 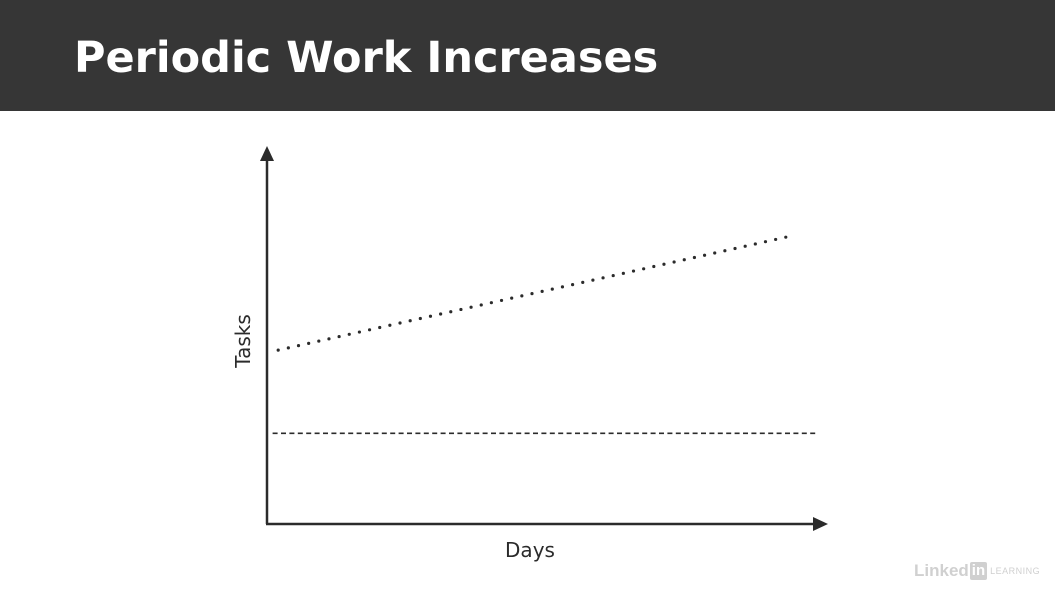 I want to click on dotted-series-line, so click(x=533, y=293).